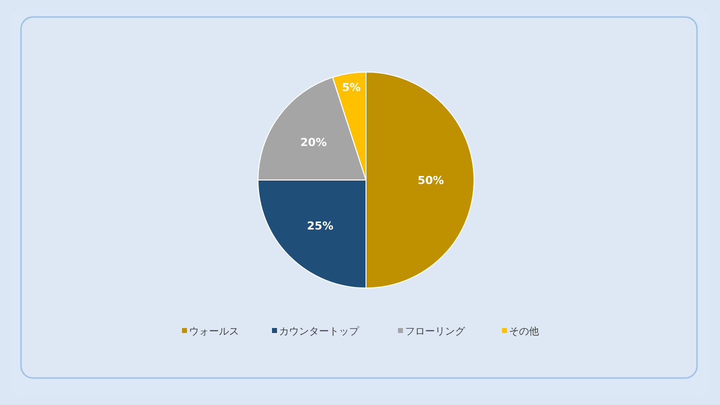 The width and height of the screenshot is (720, 405). Describe the element at coordinates (319, 332) in the screenshot. I see `legend-label: カウンタートップ` at that location.